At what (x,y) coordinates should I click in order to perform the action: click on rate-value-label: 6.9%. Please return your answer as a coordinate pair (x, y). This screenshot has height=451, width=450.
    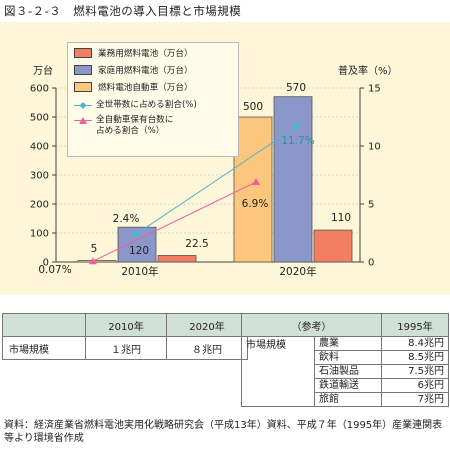
    Looking at the image, I should click on (255, 204).